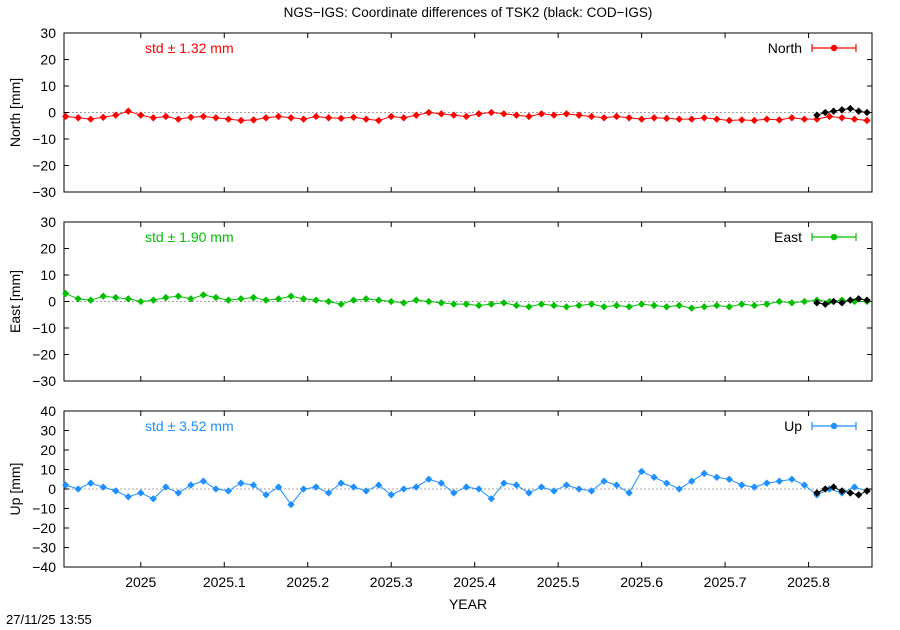  I want to click on y-tick-label: −10, so click(44, 509).